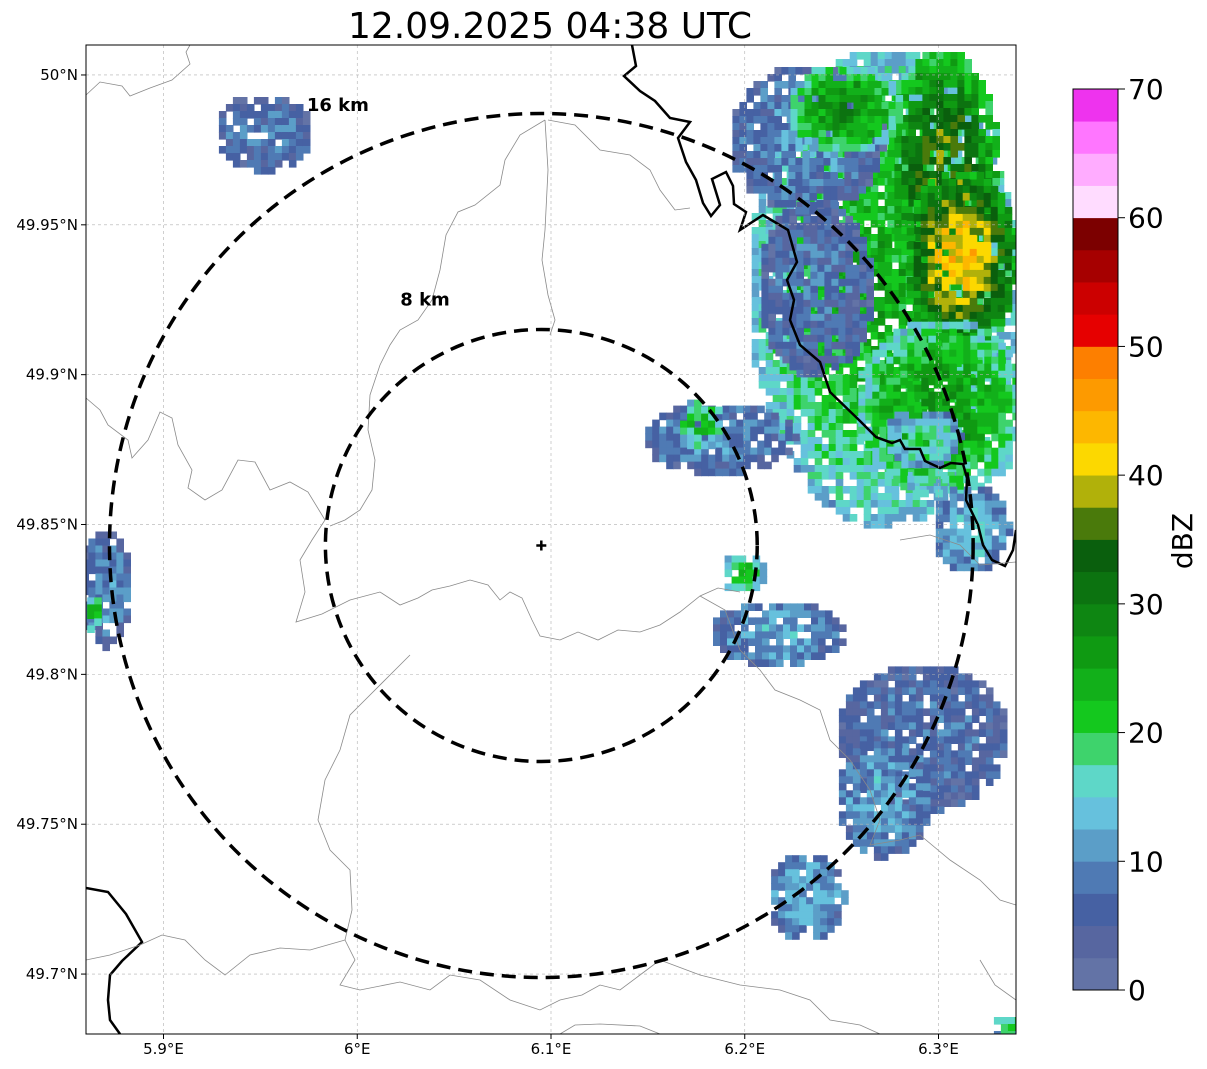  I want to click on echo-cluster, so click(701, 424).